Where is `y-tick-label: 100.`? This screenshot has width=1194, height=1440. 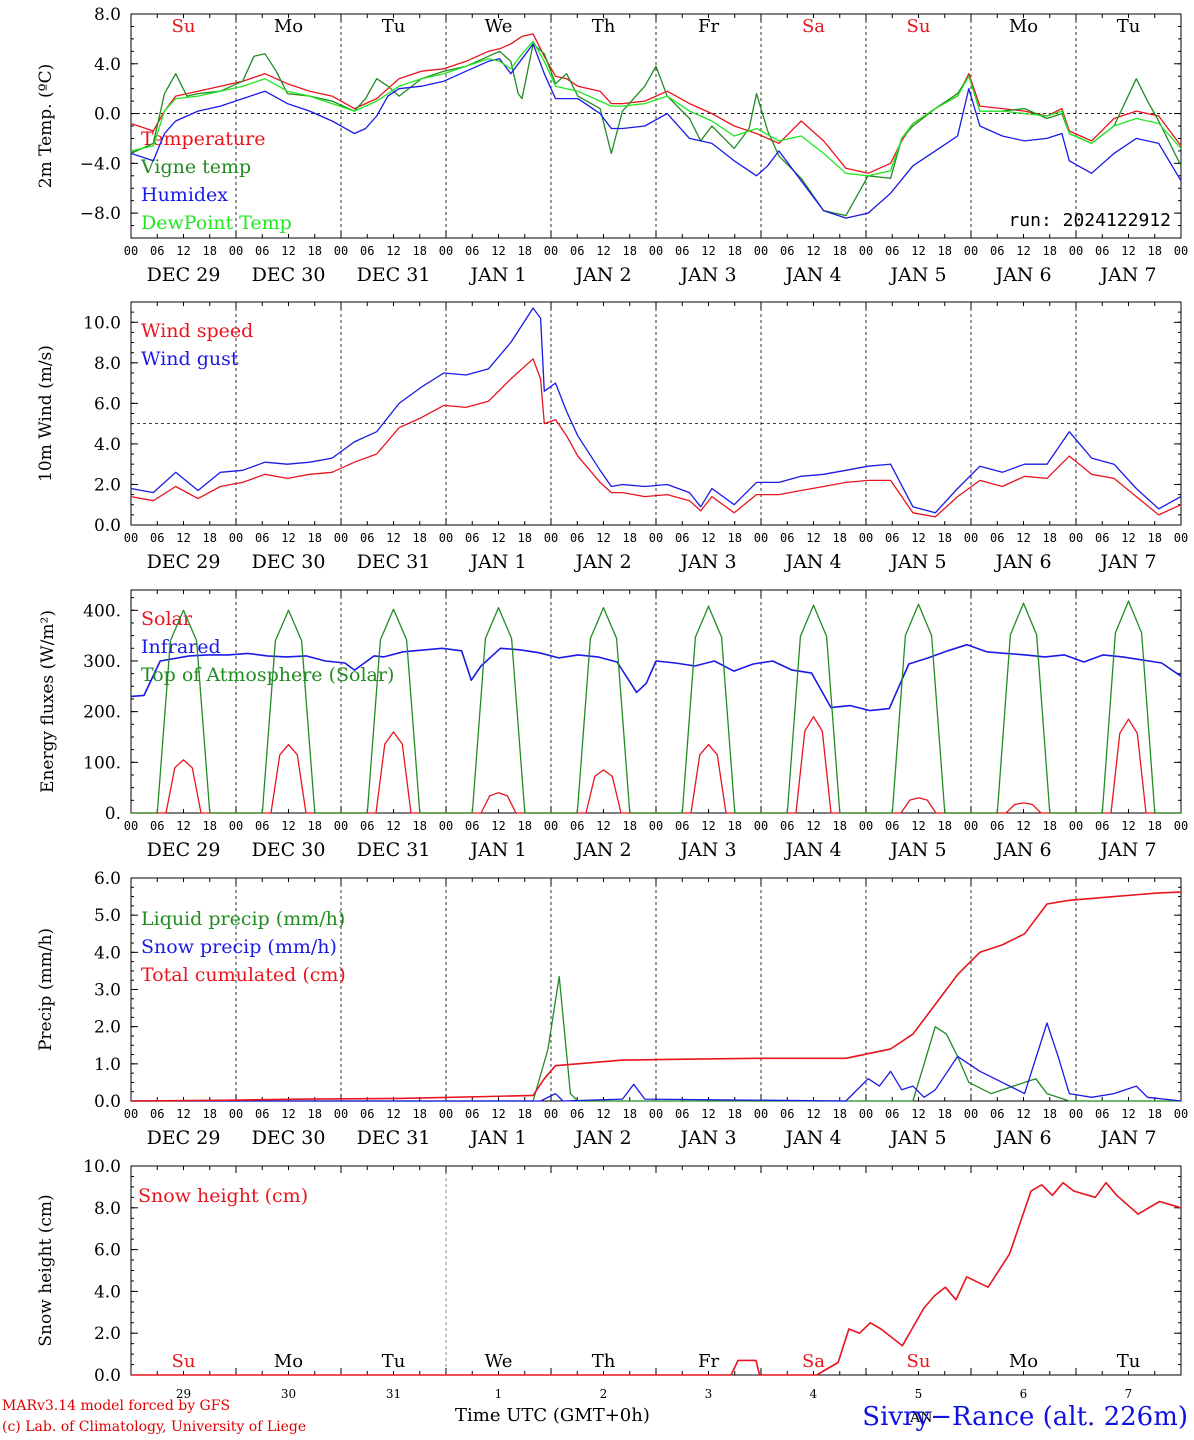 y-tick-label: 100. is located at coordinates (102, 763).